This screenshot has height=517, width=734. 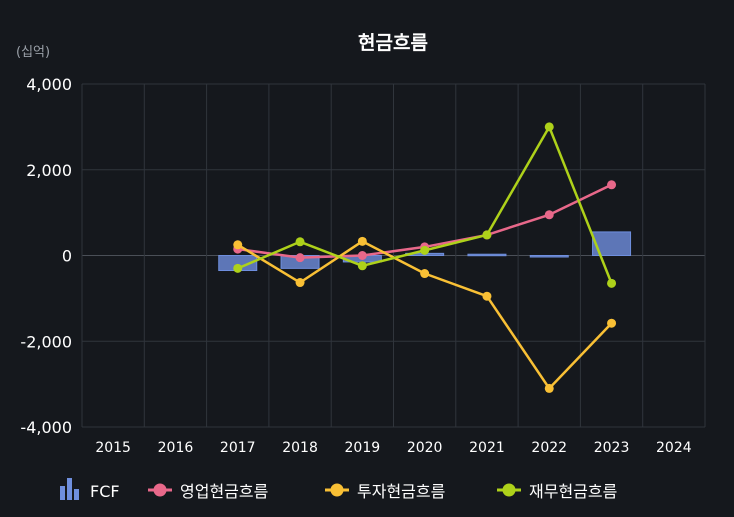 What do you see at coordinates (674, 448) in the screenshot?
I see `x-tick-label: 2024` at bounding box center [674, 448].